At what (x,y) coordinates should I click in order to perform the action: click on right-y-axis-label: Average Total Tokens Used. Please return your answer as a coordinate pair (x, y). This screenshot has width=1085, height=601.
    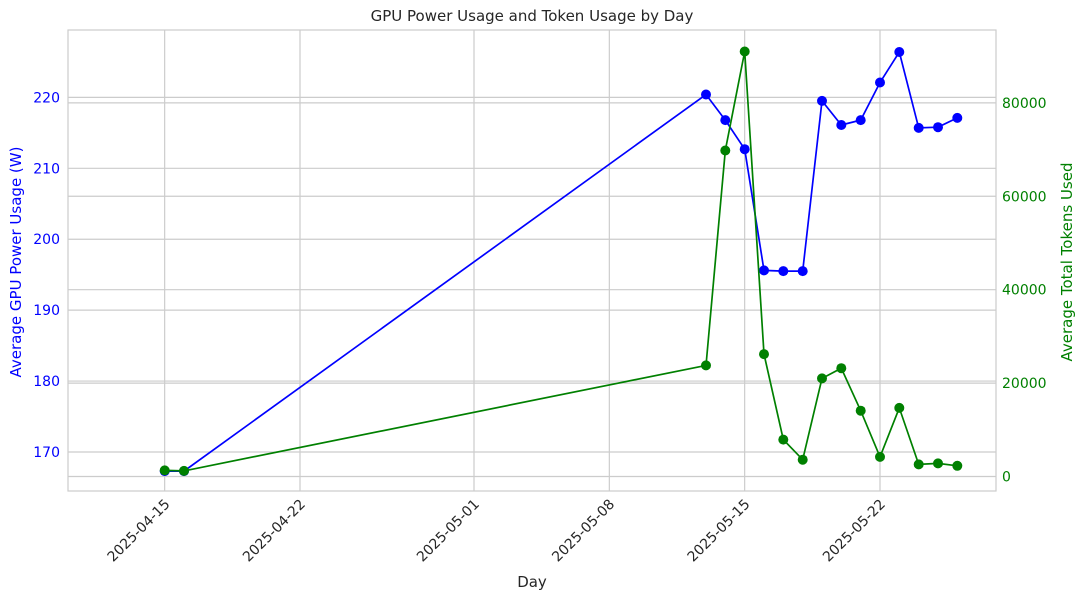
    Looking at the image, I should click on (1067, 262).